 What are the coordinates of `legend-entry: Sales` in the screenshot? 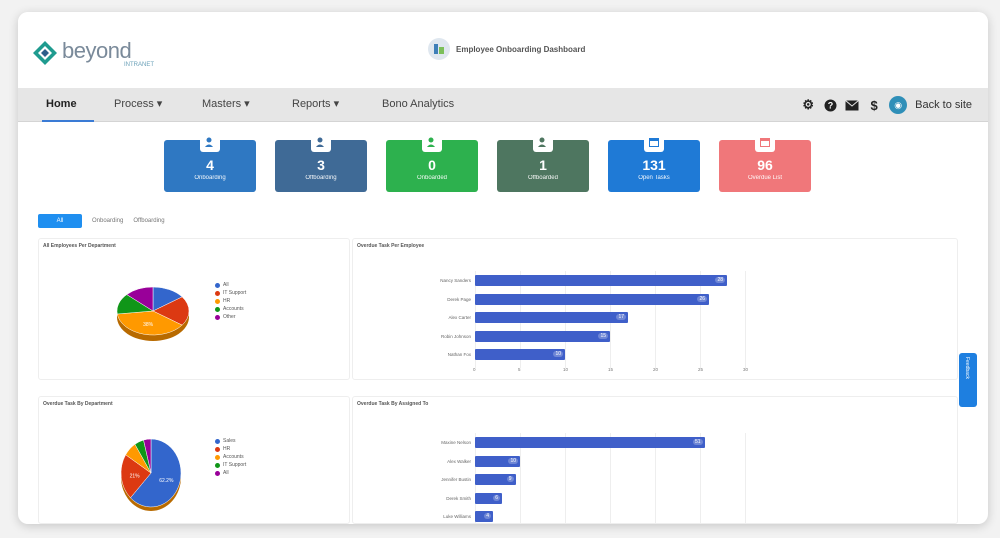 It's located at (230, 441).